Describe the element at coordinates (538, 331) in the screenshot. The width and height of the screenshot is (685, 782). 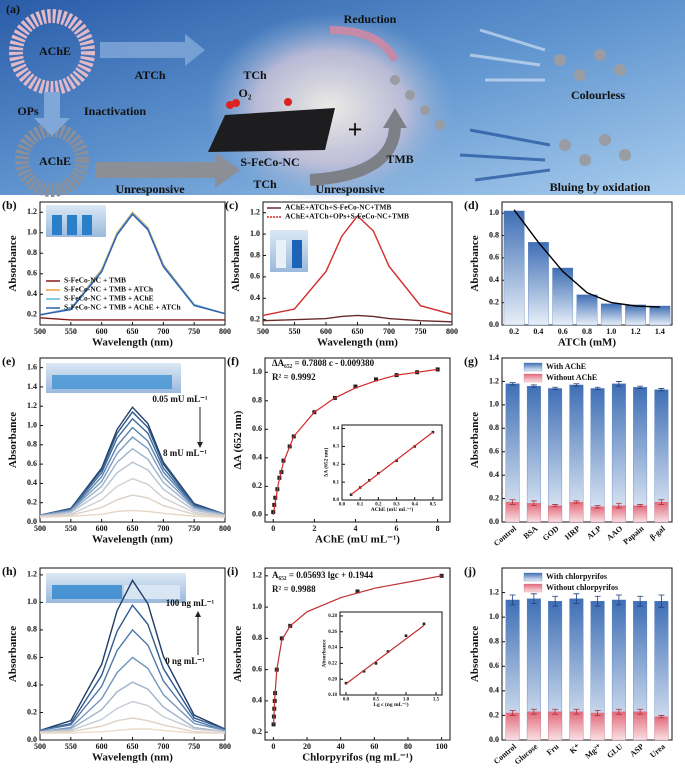
I see `x-tick-label: 0.4` at that location.